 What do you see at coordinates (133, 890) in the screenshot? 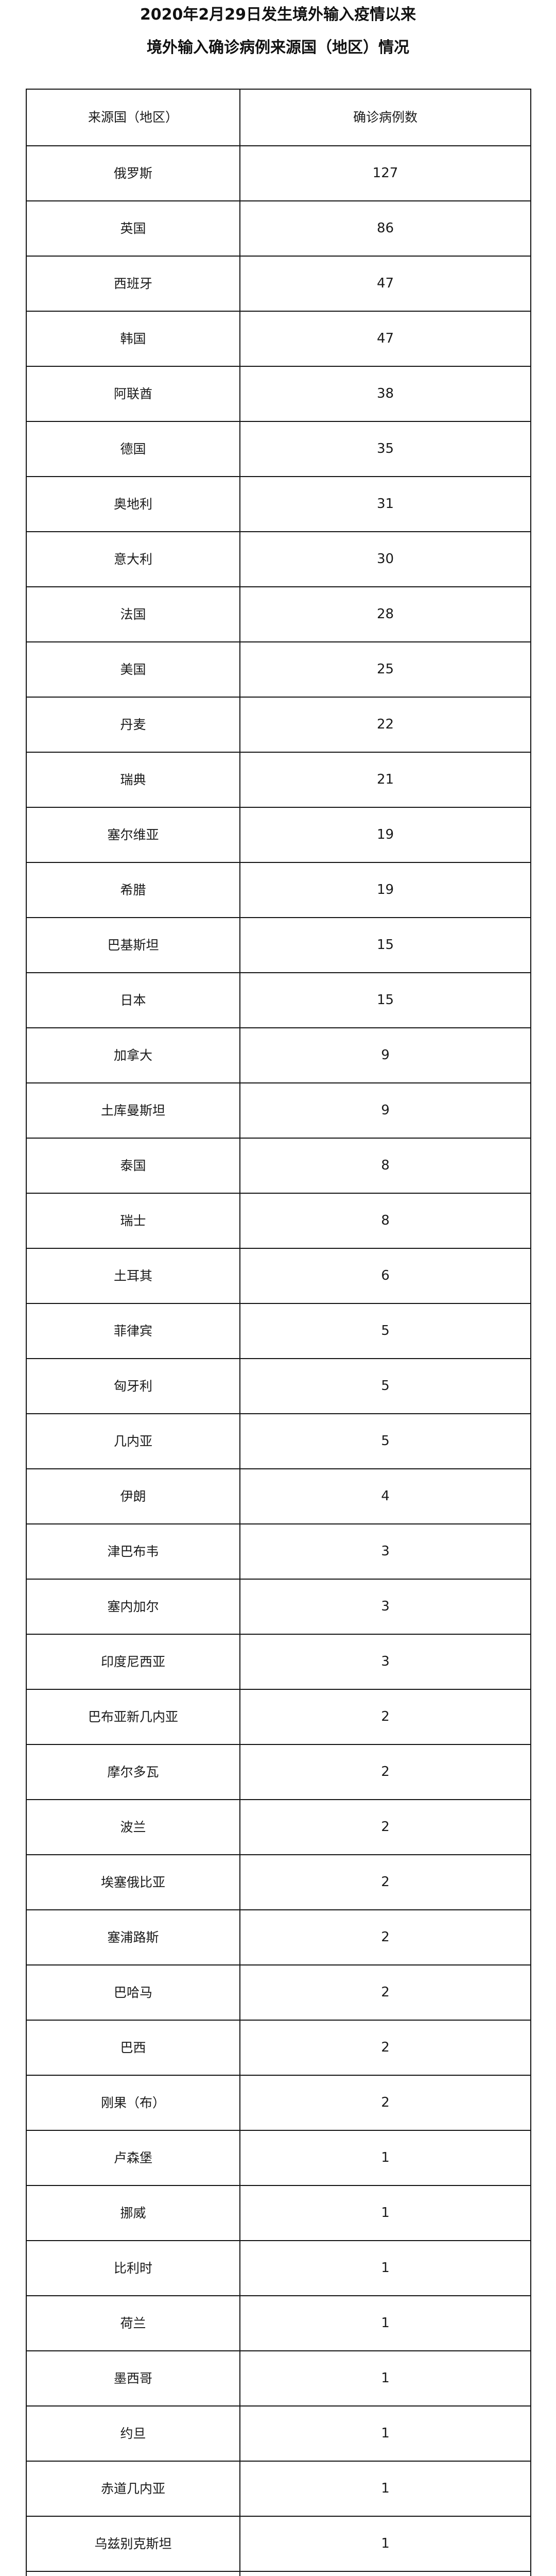
I see `cell-country: 希腊` at bounding box center [133, 890].